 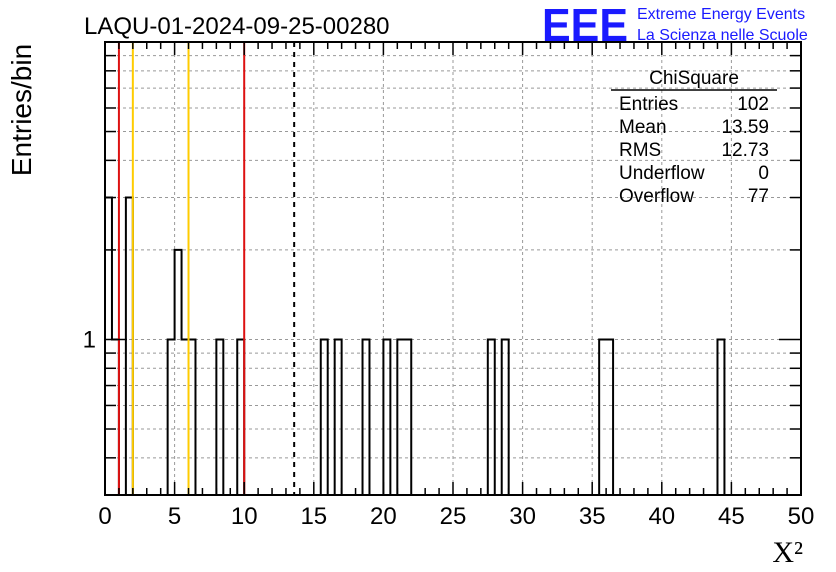 I want to click on x-tick-label: 5, so click(x=174, y=516).